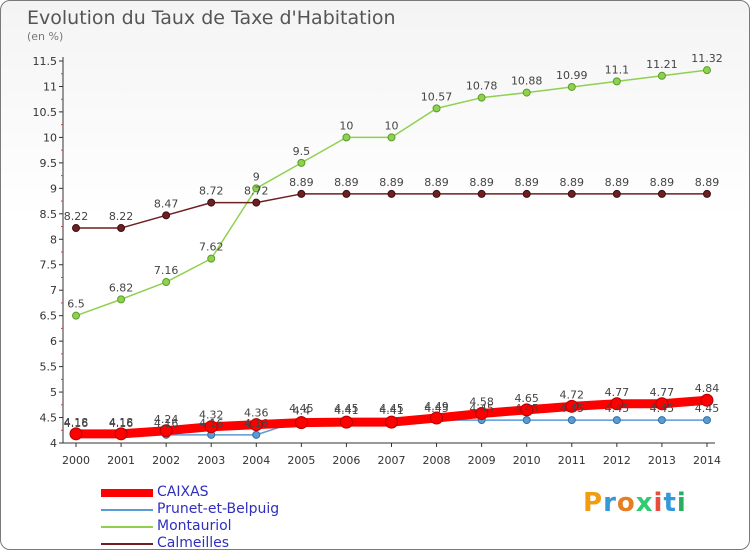  I want to click on data-label-calmeilles: 8.47, so click(166, 203).